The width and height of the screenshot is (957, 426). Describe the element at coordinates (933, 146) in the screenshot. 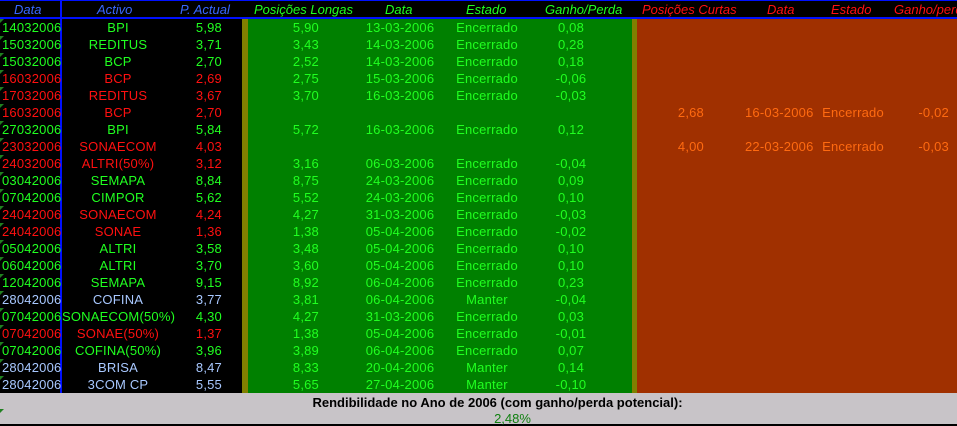

I see `short-gain-cell: -0,03` at that location.